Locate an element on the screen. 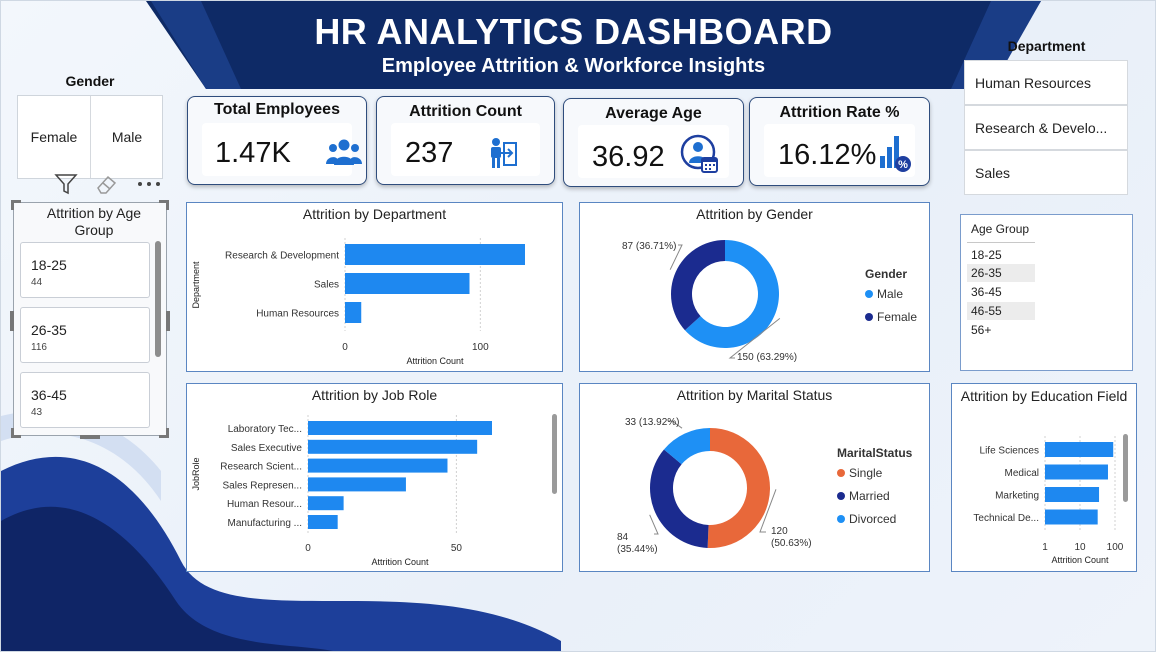 The image size is (1156, 652). age-group-option: 36-45 is located at coordinates (986, 292).